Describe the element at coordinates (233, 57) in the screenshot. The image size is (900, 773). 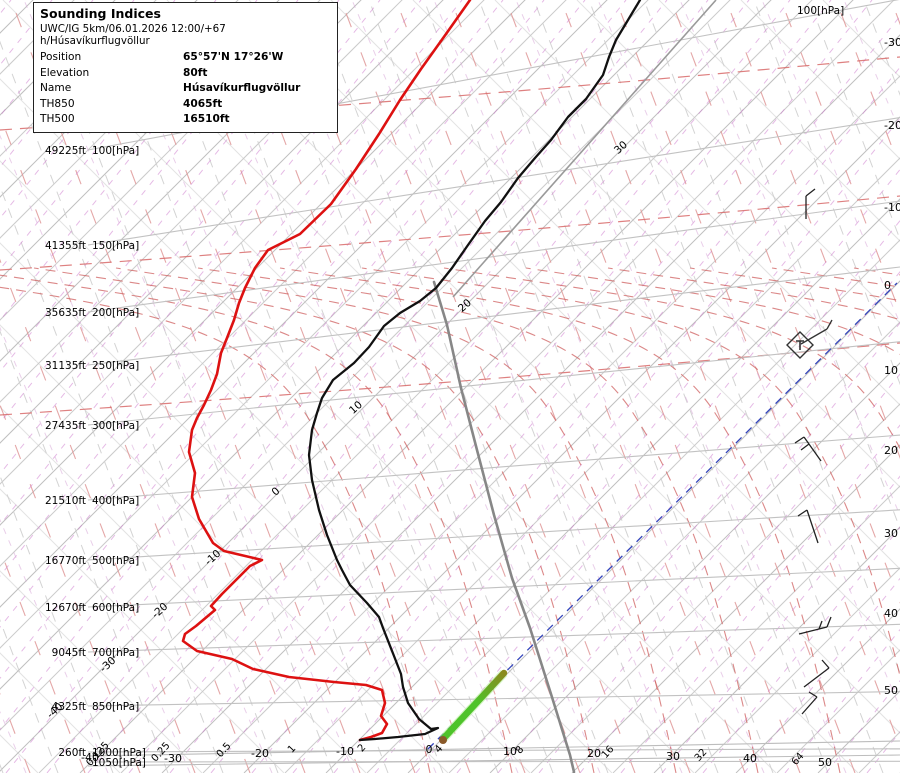
I see `infobox-row-value: 65°57'N 17°26'W` at that location.